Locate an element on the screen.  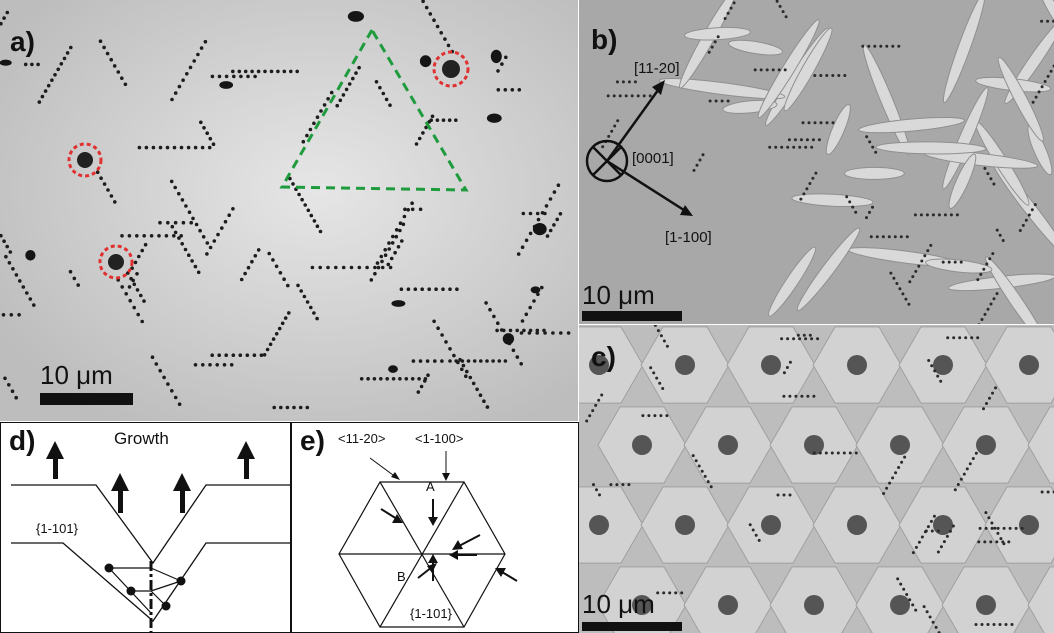
panel-c-scale-bar is located at coordinates (632, 626).